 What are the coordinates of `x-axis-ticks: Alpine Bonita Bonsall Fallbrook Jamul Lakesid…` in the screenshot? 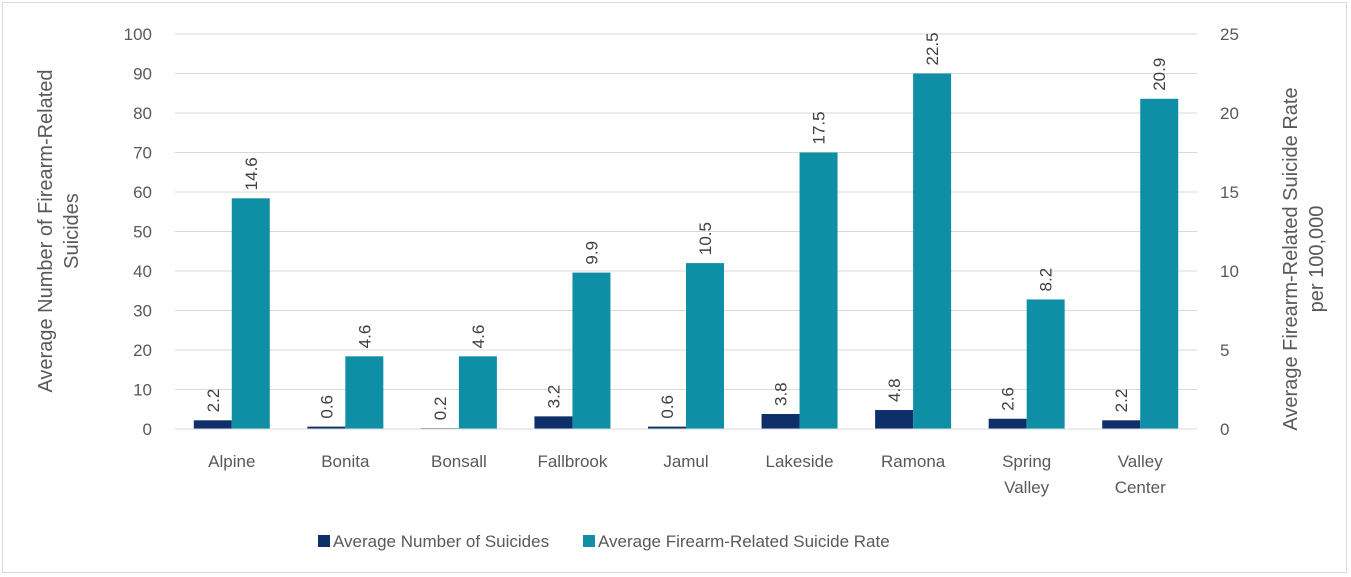 It's located at (687, 474).